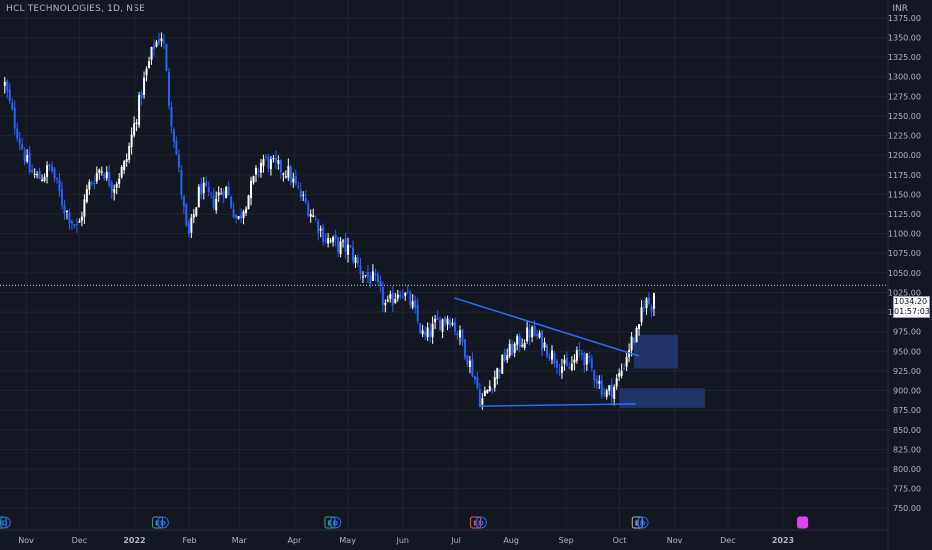  What do you see at coordinates (904, 253) in the screenshot?
I see `price-tick-label: 1075.00` at bounding box center [904, 253].